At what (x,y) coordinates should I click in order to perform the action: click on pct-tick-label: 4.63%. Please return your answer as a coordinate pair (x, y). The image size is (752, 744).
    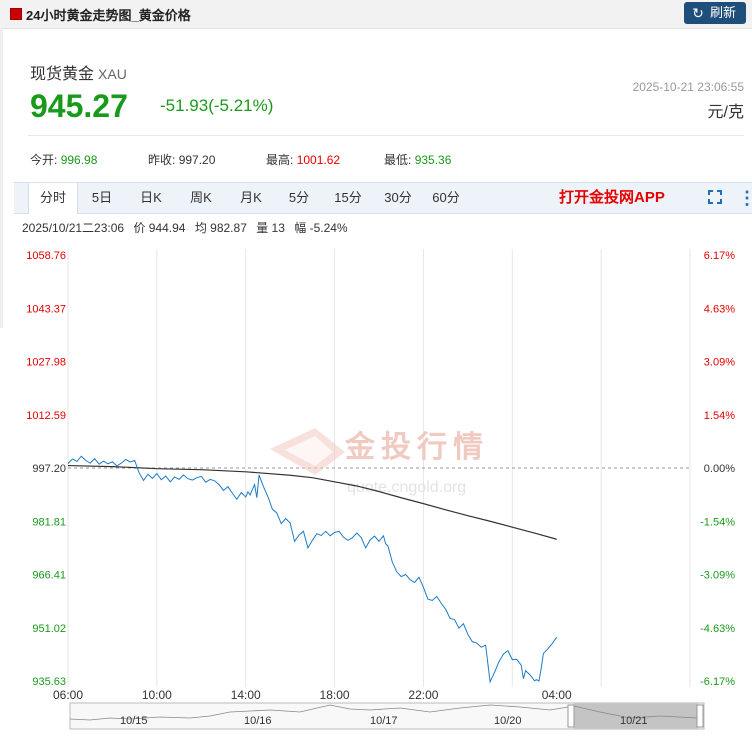
    Looking at the image, I should click on (719, 309).